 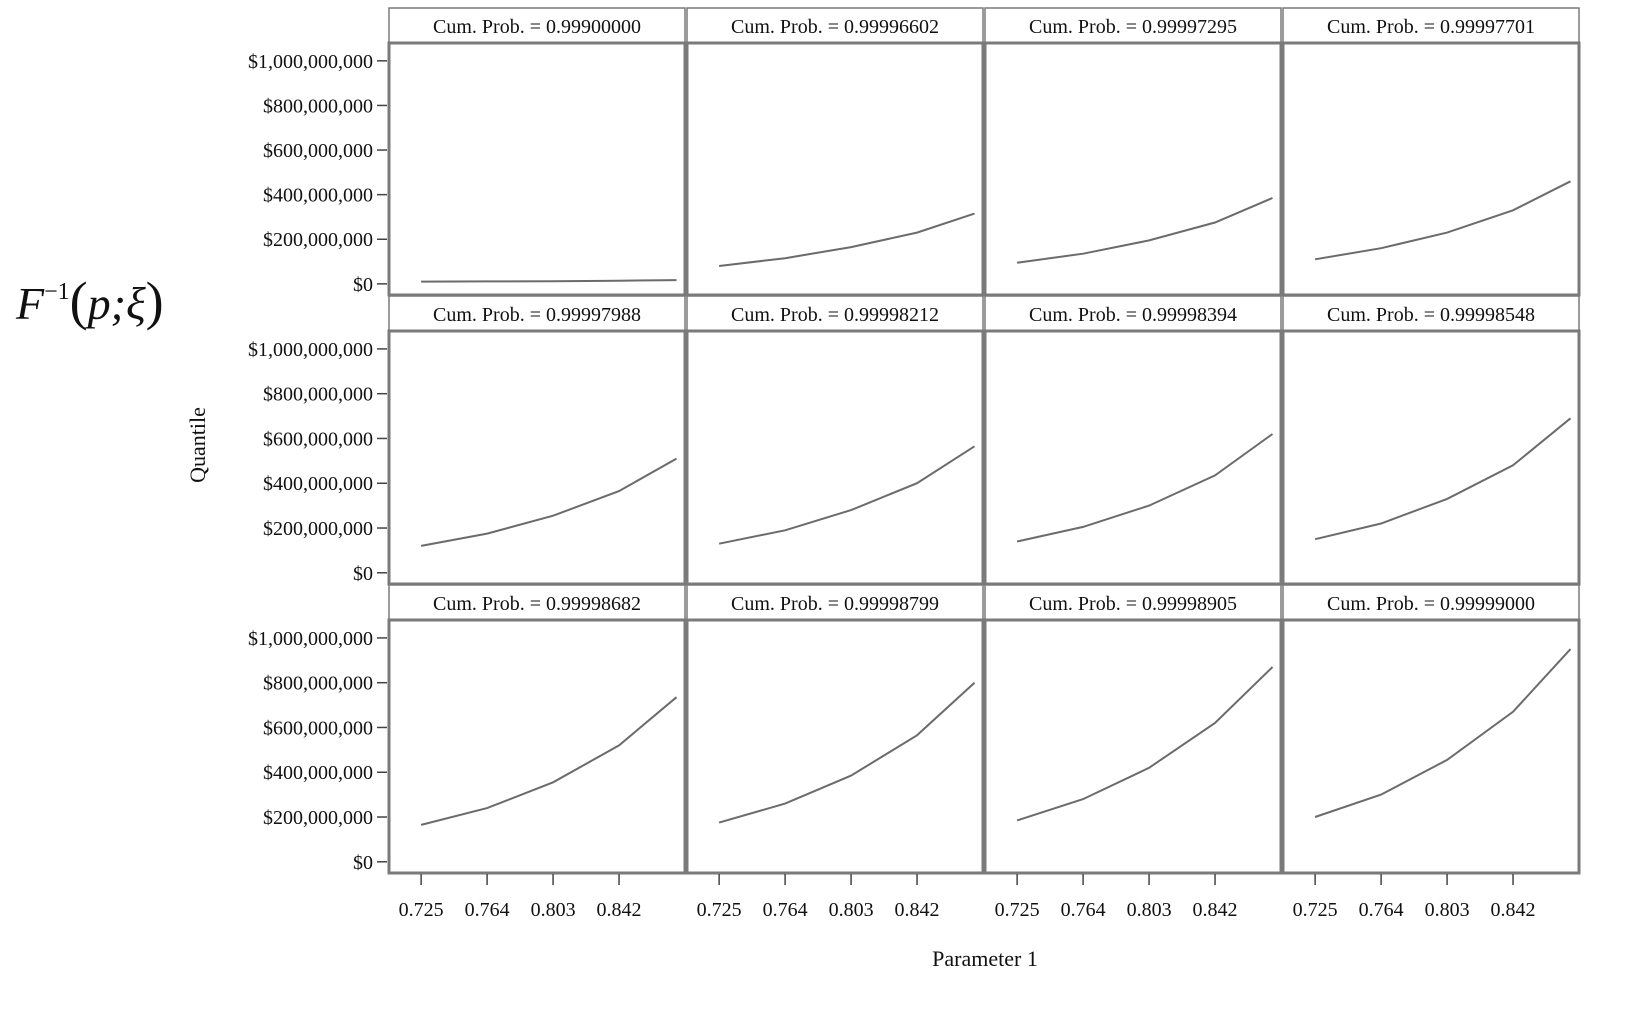 I want to click on formula-superscript: −1, so click(x=57, y=291).